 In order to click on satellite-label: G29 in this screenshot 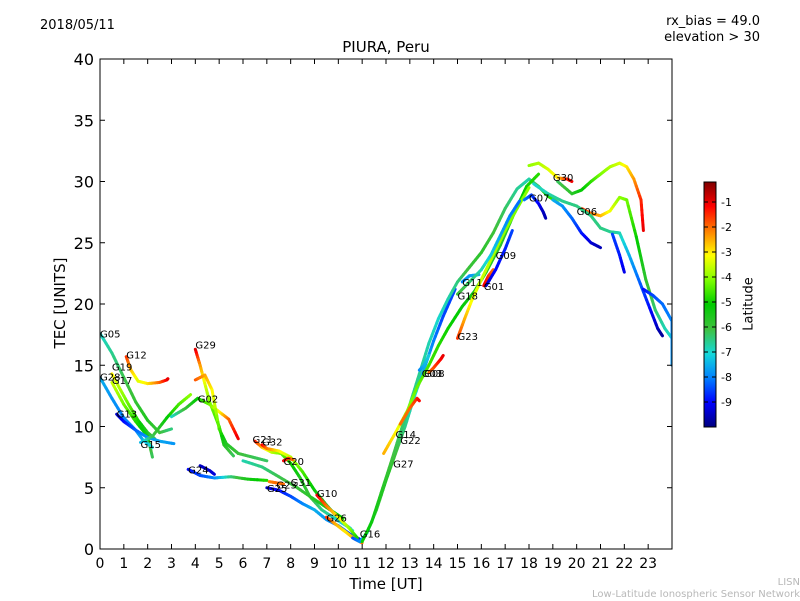, I will do `click(205, 346)`.